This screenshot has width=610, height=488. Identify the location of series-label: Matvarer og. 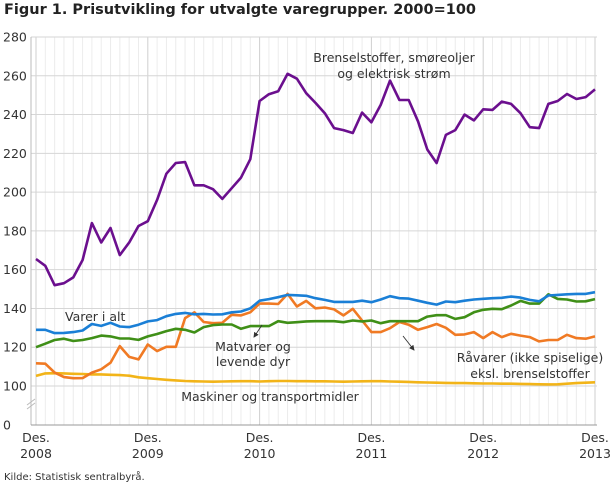
(253, 346).